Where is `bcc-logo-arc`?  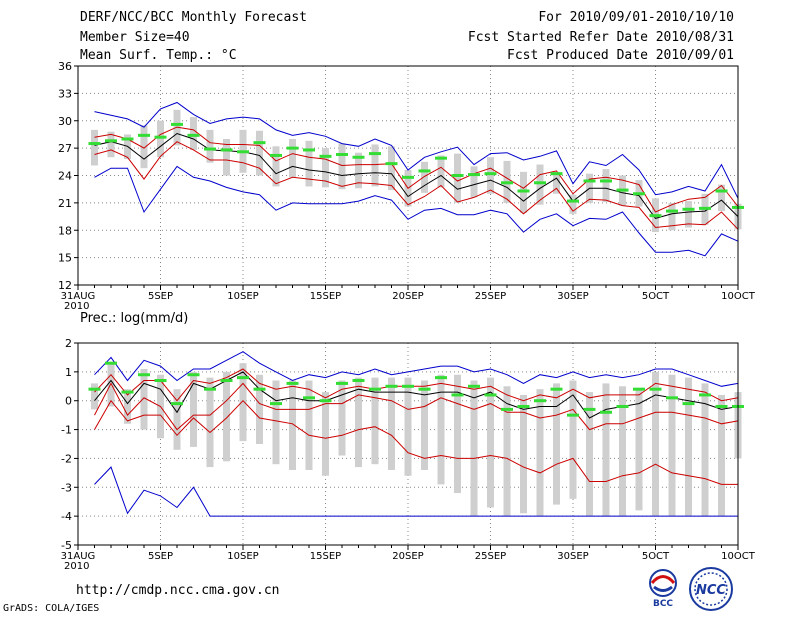
bcc-logo-arc is located at coordinates (663, 580).